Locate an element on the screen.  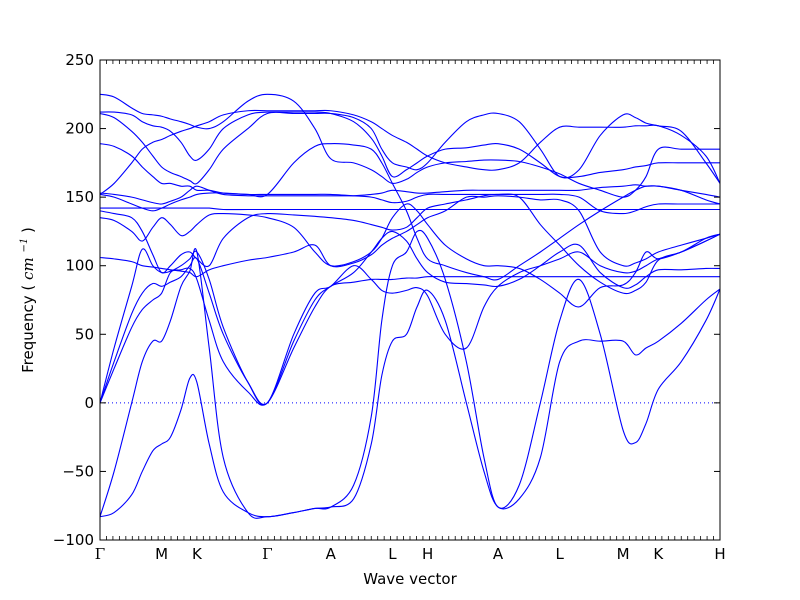
x-axis-title: Wave vector is located at coordinates (410, 579).